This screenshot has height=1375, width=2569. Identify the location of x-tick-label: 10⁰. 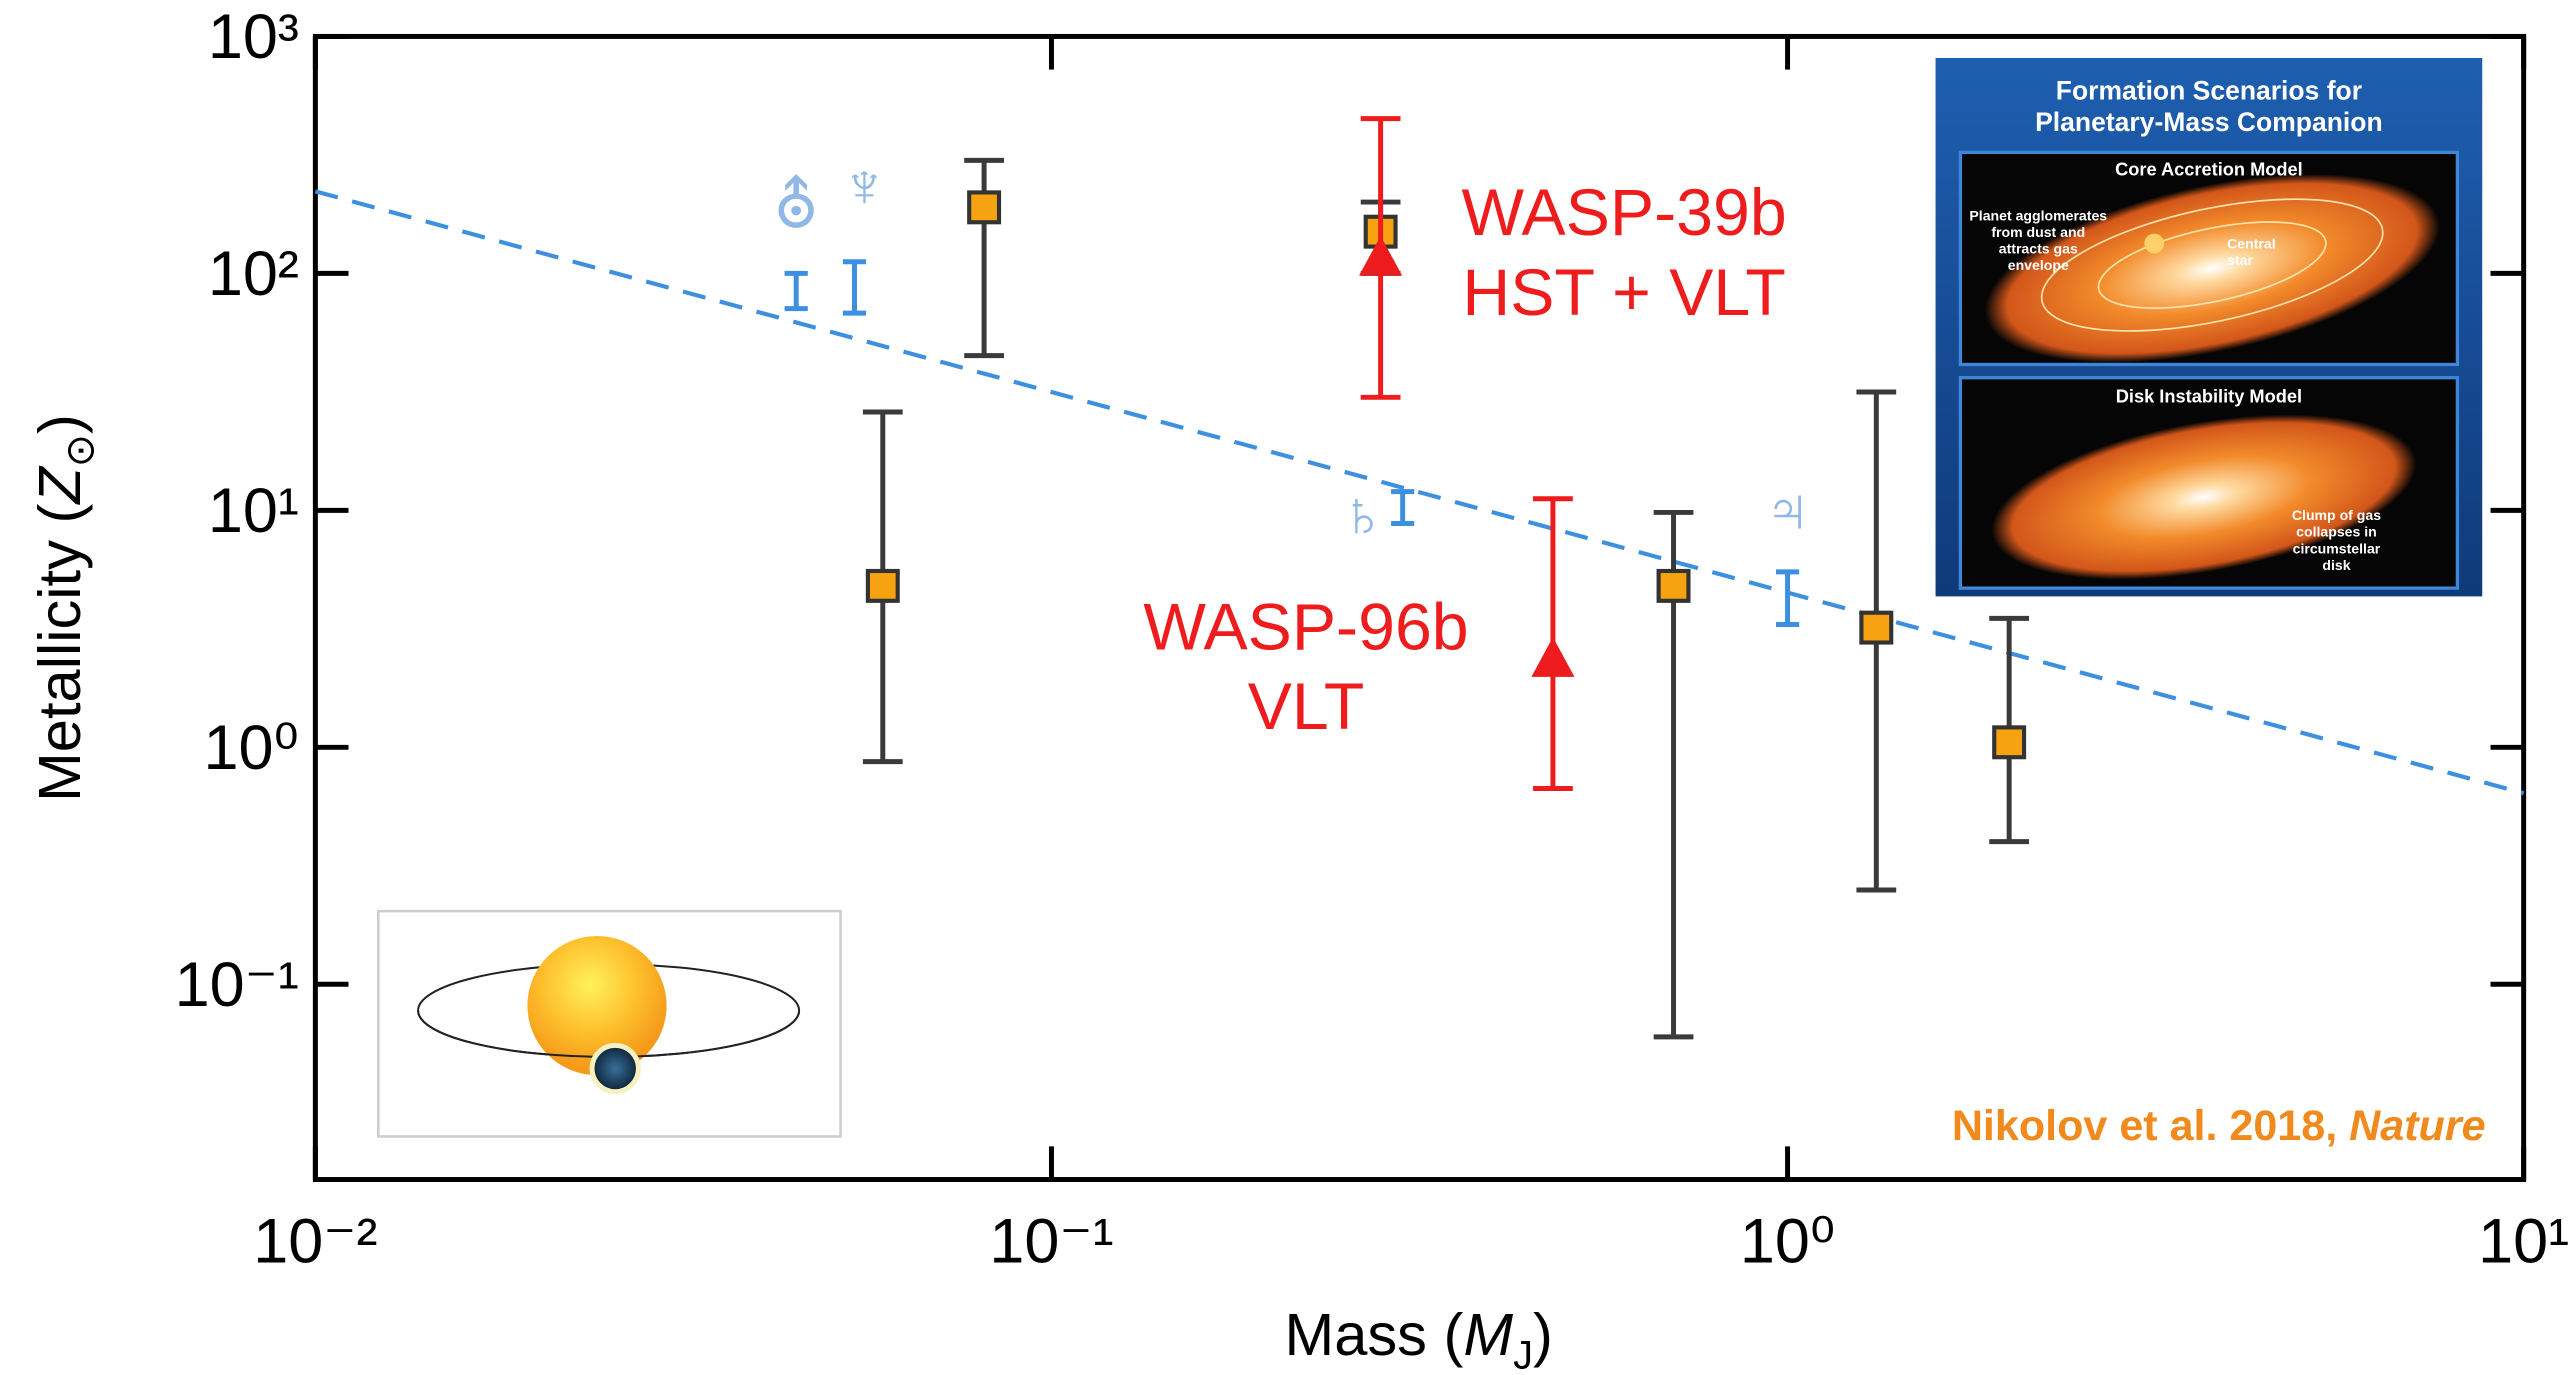
(1787, 1241).